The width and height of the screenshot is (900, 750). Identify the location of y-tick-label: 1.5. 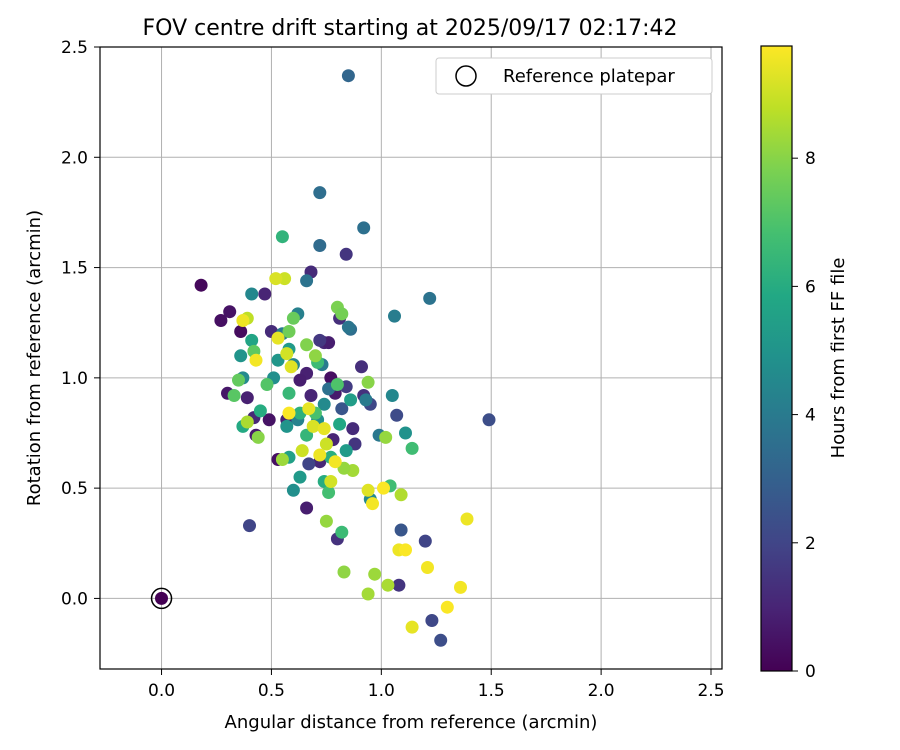
(74, 269).